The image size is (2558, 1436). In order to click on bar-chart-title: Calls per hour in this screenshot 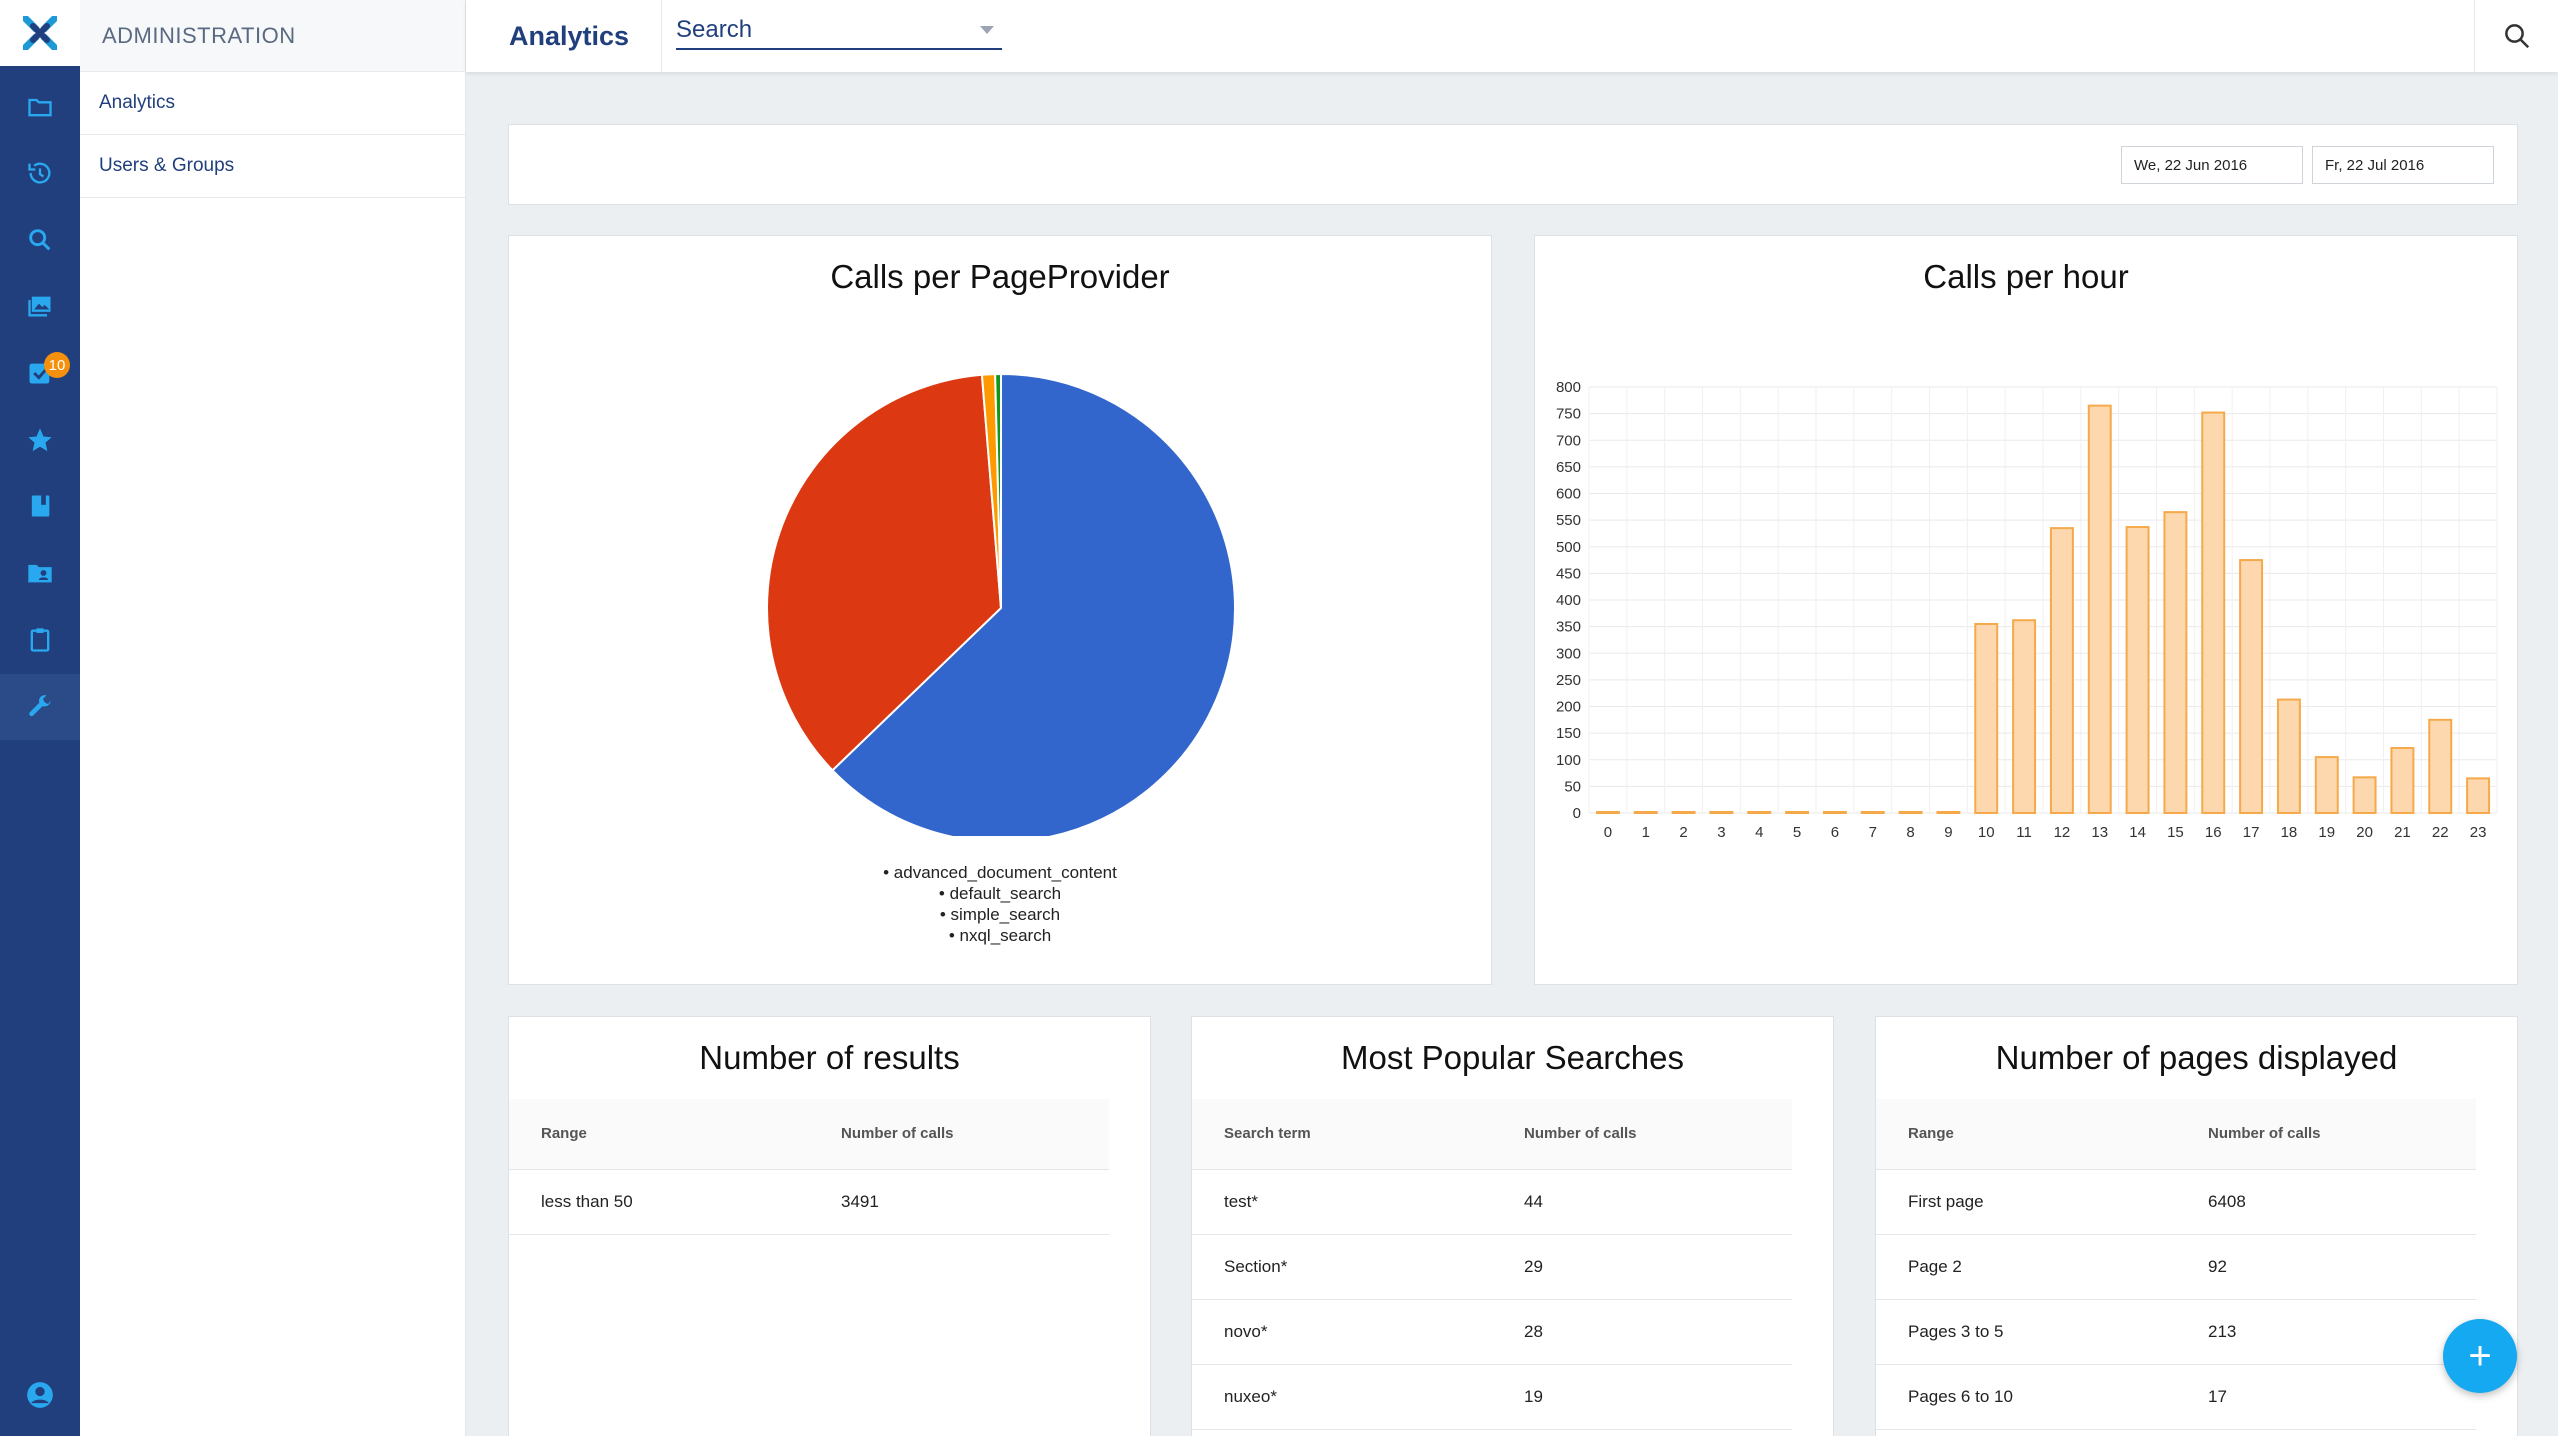, I will do `click(2026, 276)`.